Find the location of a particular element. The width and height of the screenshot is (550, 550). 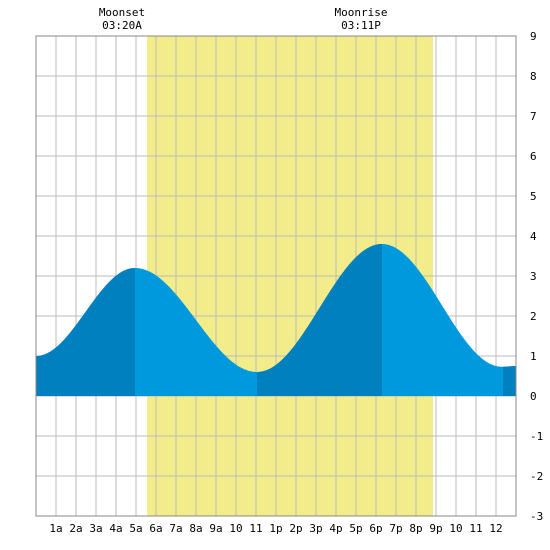

x-tick-label: 2p is located at coordinates (295, 528).